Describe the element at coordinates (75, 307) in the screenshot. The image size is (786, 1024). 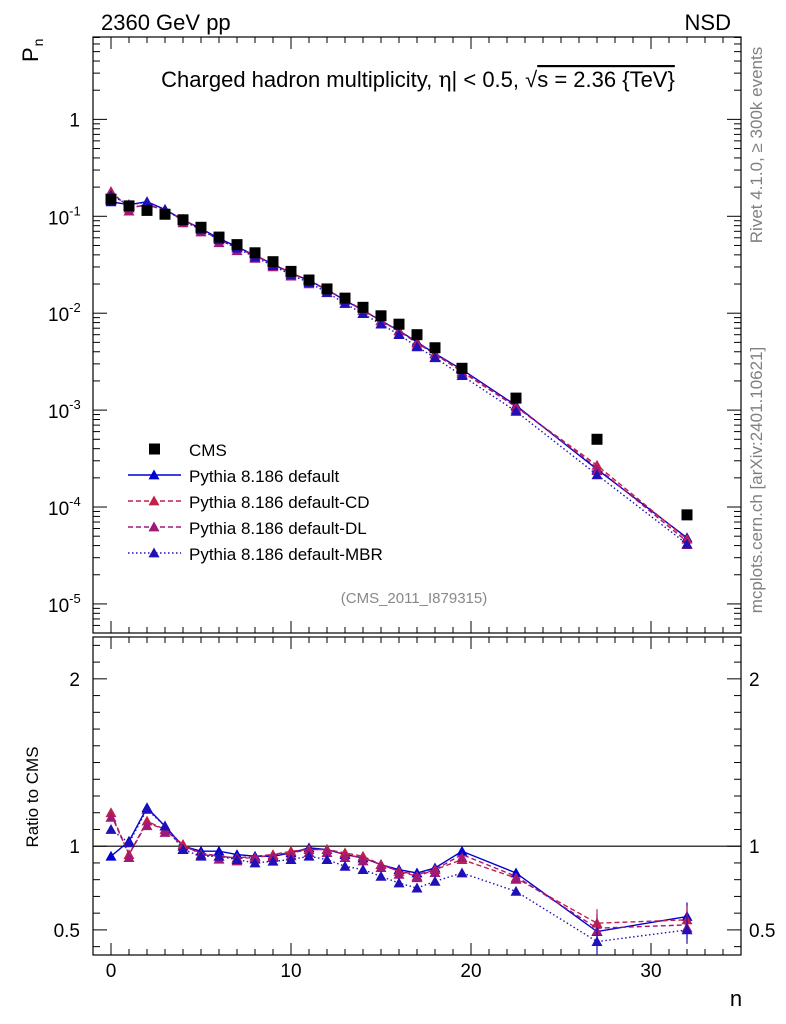
I see `y-tick-label-exp: -2` at that location.